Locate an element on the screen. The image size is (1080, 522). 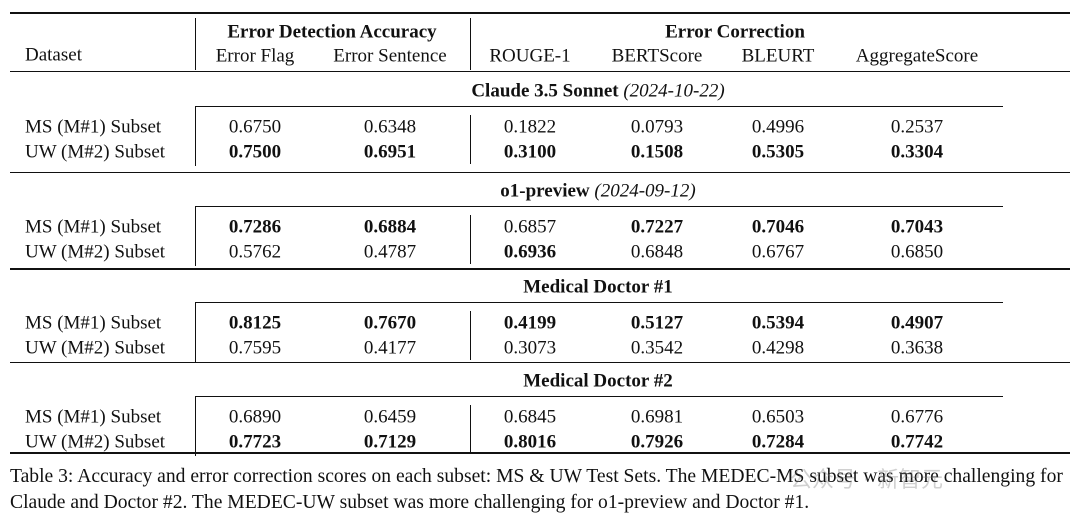
cell: 0.7227 is located at coordinates (657, 227).